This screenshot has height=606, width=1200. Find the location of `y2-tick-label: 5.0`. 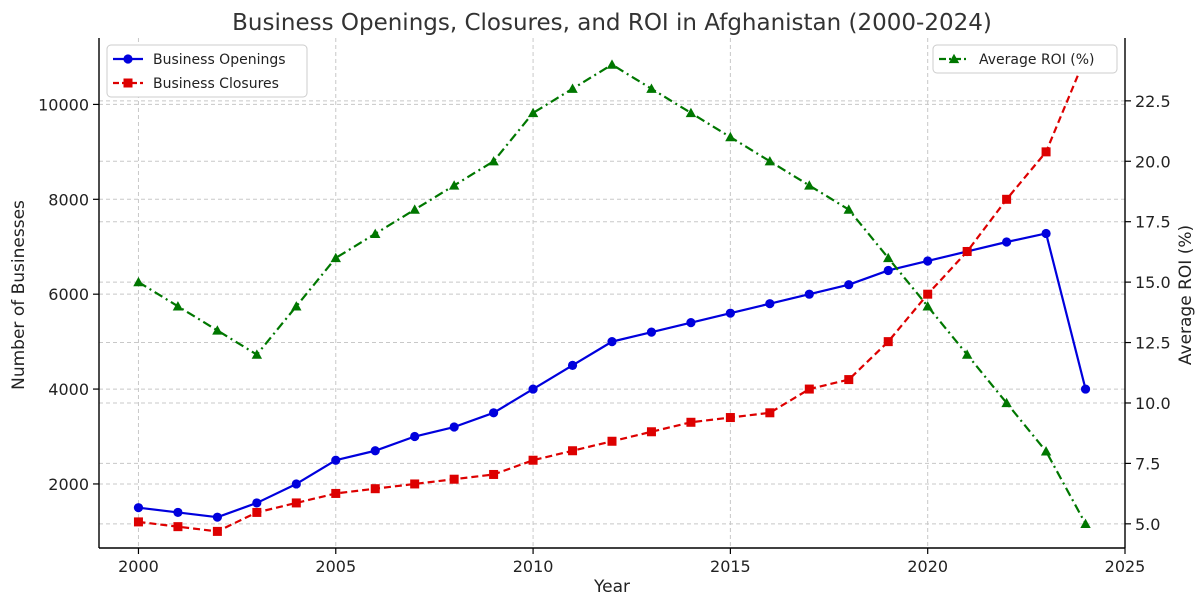

y2-tick-label: 5.0 is located at coordinates (1147, 524).